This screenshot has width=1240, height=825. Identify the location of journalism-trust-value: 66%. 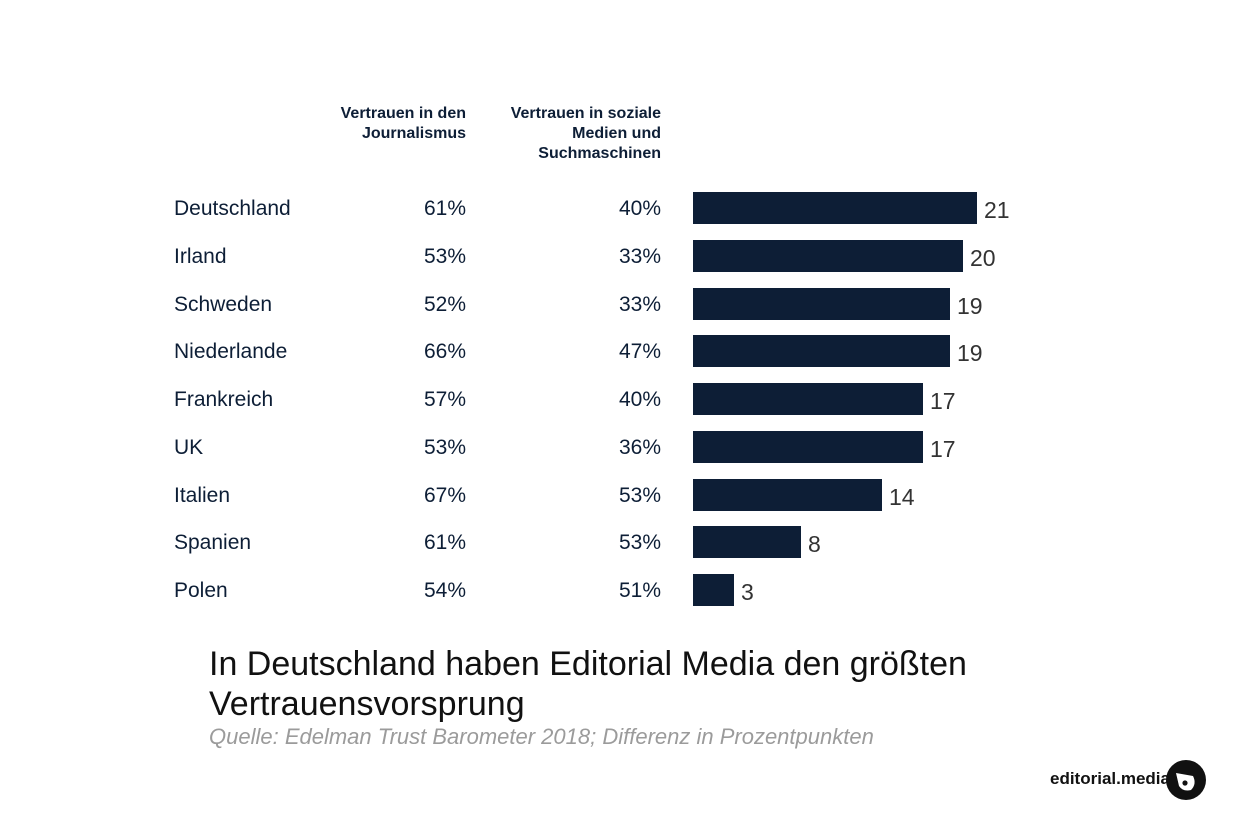
(444, 351).